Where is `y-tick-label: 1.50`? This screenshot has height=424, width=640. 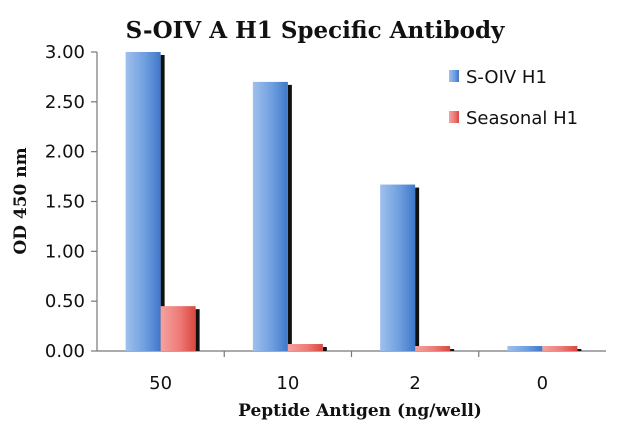 y-tick-label: 1.50 is located at coordinates (65, 202).